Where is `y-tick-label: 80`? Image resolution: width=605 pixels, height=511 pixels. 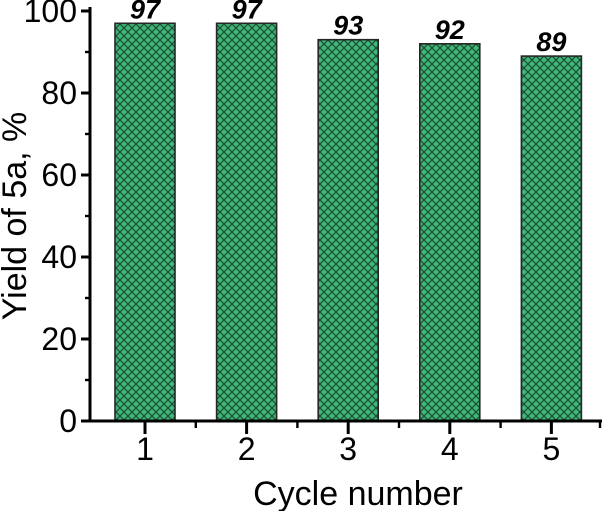
y-tick-label: 80 is located at coordinates (59, 93).